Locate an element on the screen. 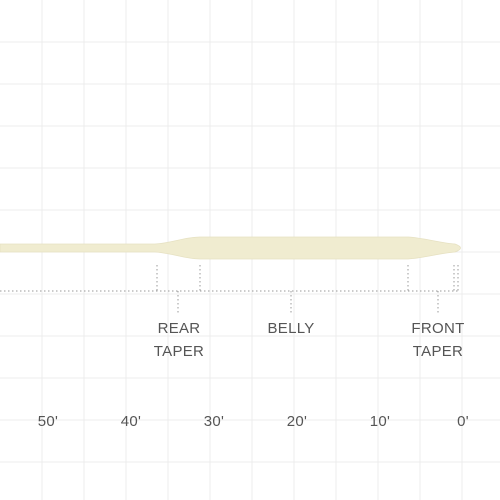 Image resolution: width=500 pixels, height=500 pixels. segment-label: BELLY is located at coordinates (290, 328).